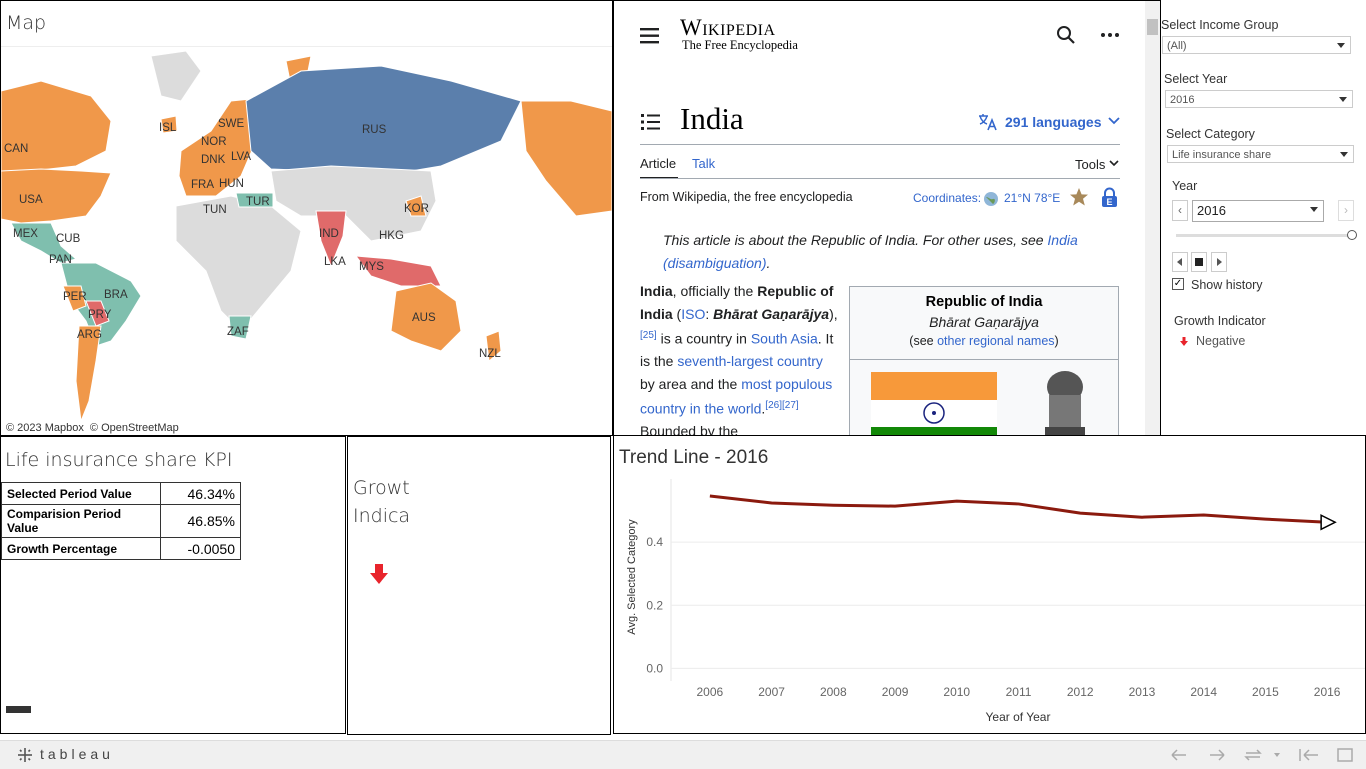 The width and height of the screenshot is (1366, 769). I want to click on slider-dropdown: 2016, so click(1258, 211).